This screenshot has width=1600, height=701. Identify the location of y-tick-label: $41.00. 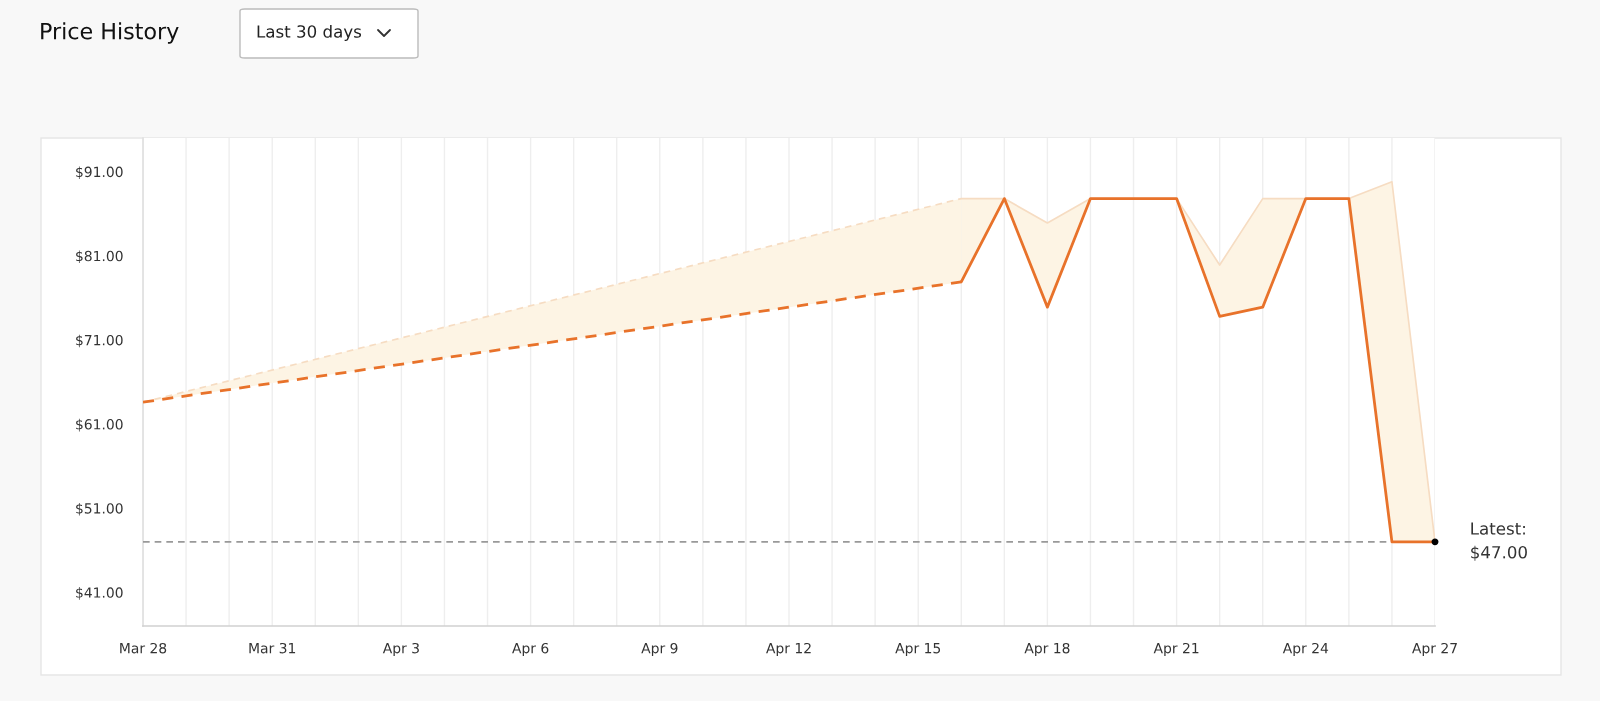
(99, 593).